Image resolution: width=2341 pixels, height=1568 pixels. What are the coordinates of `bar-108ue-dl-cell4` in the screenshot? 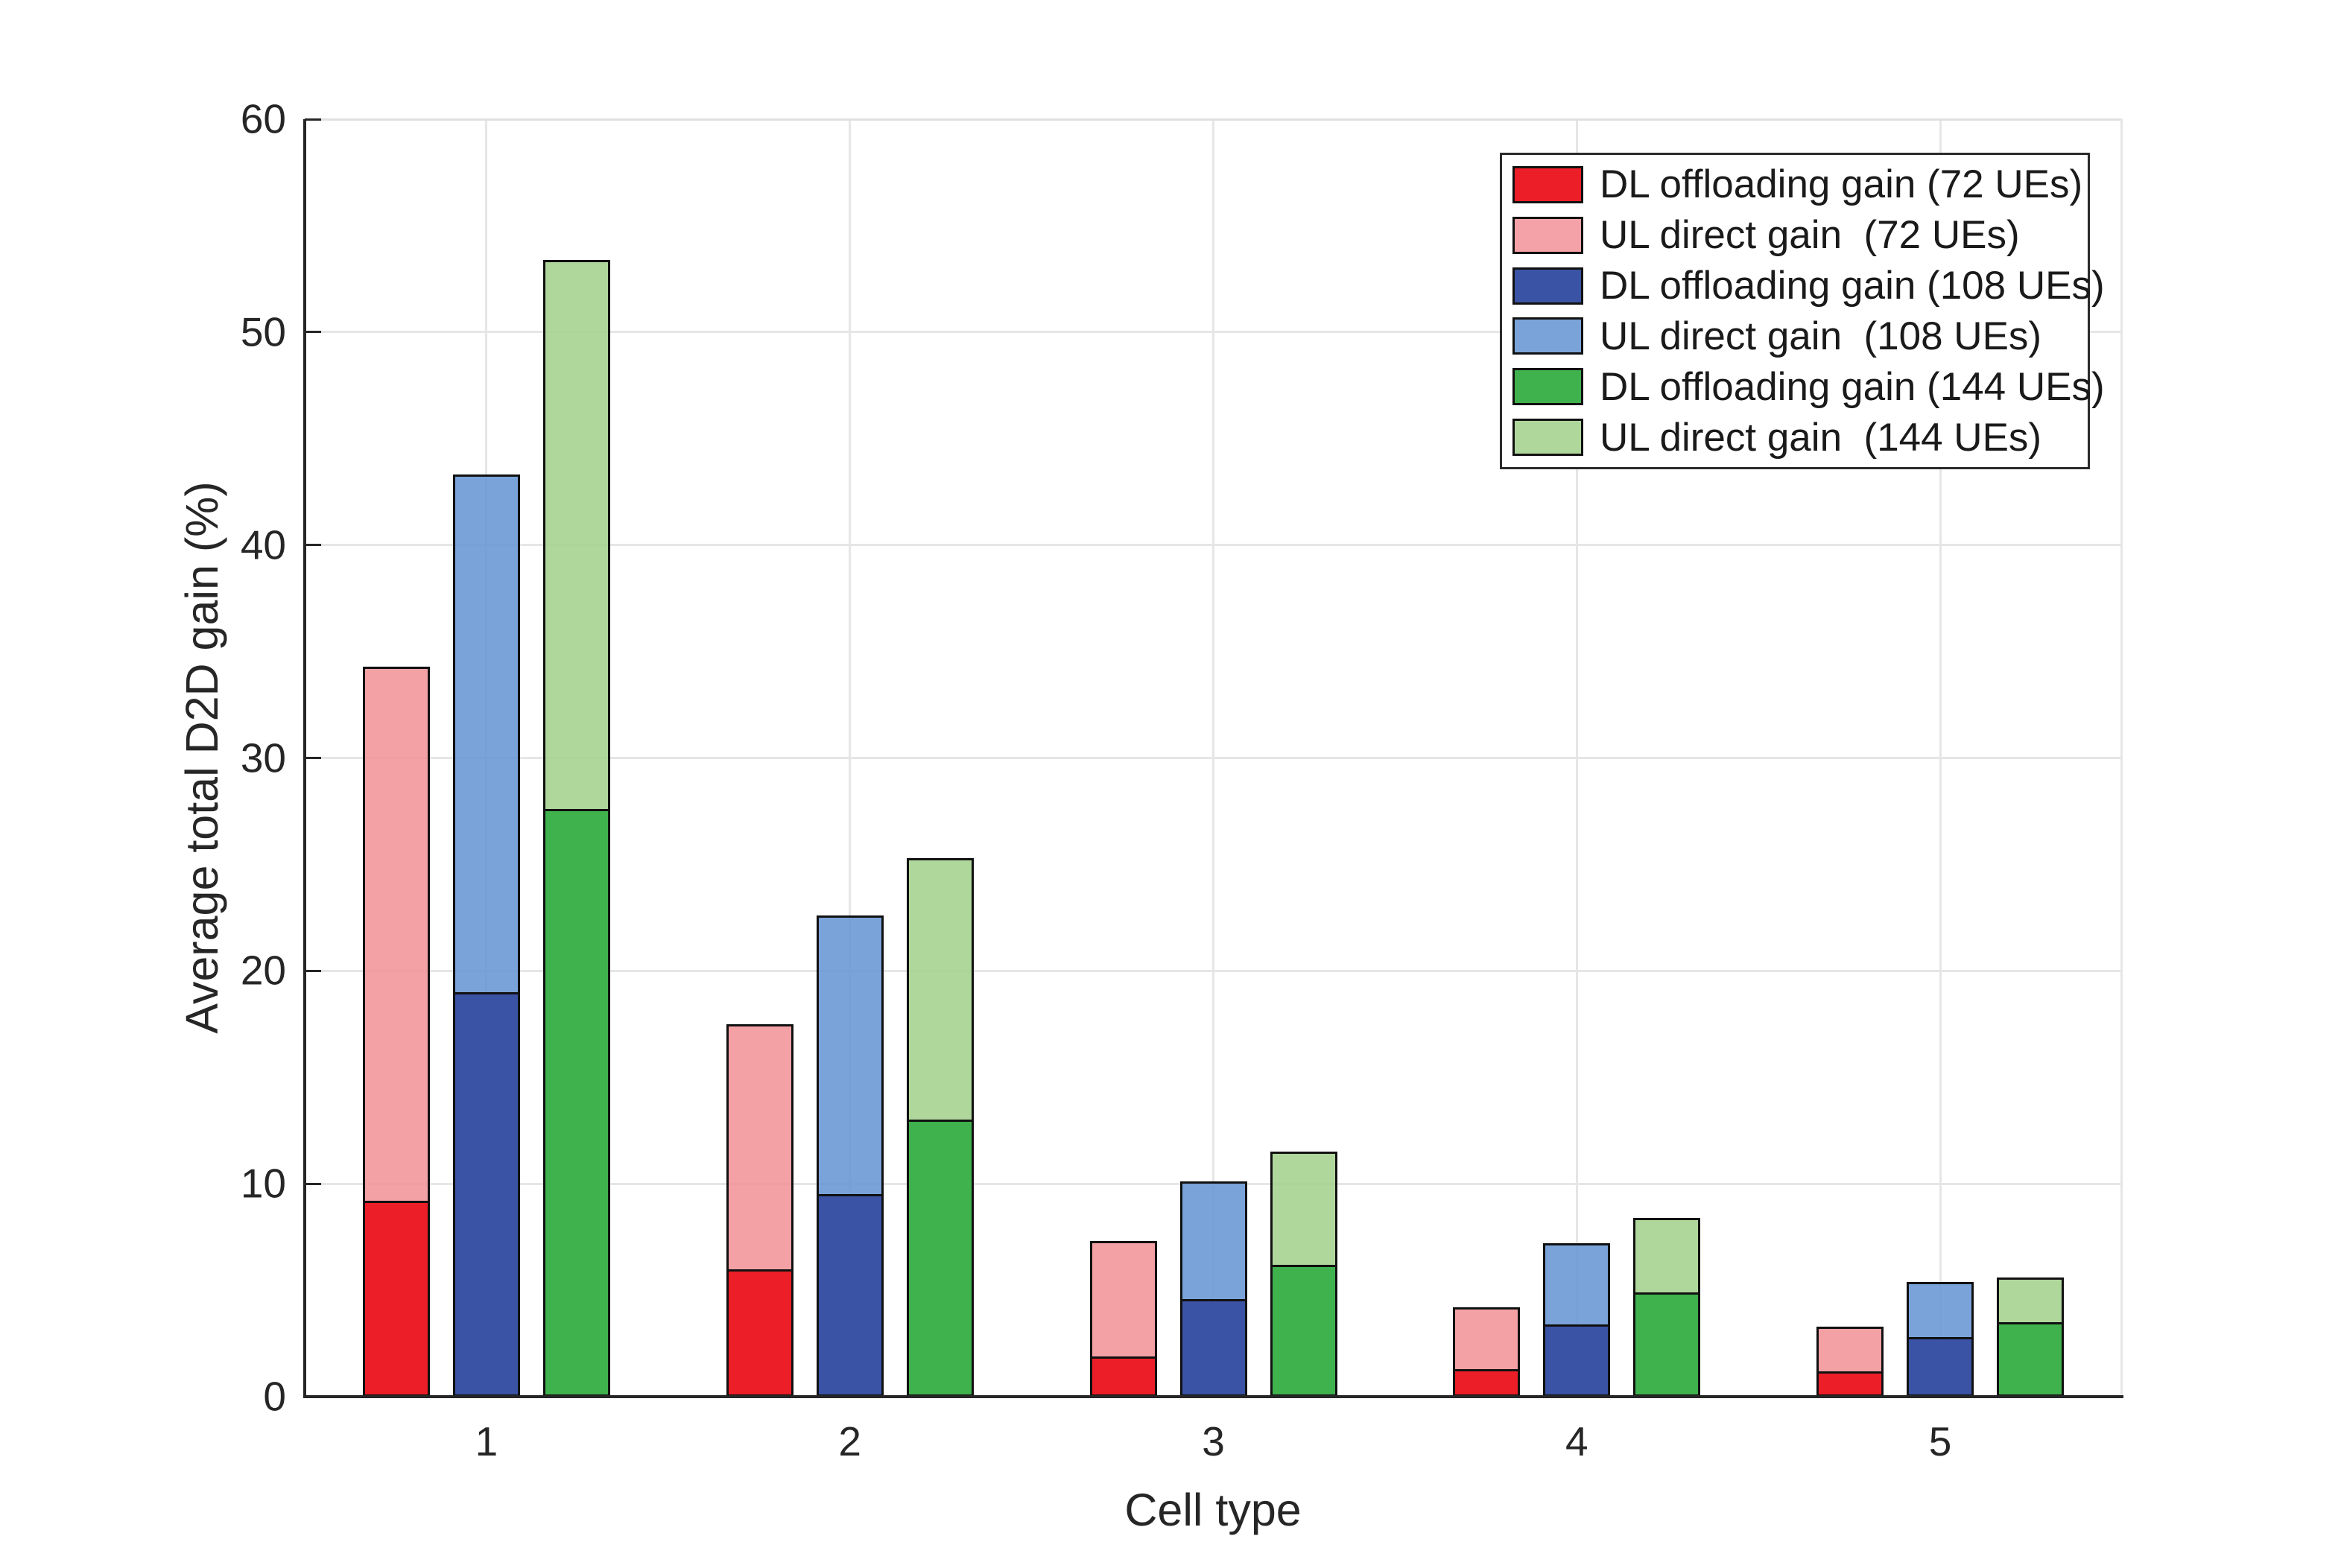 It's located at (1577, 1360).